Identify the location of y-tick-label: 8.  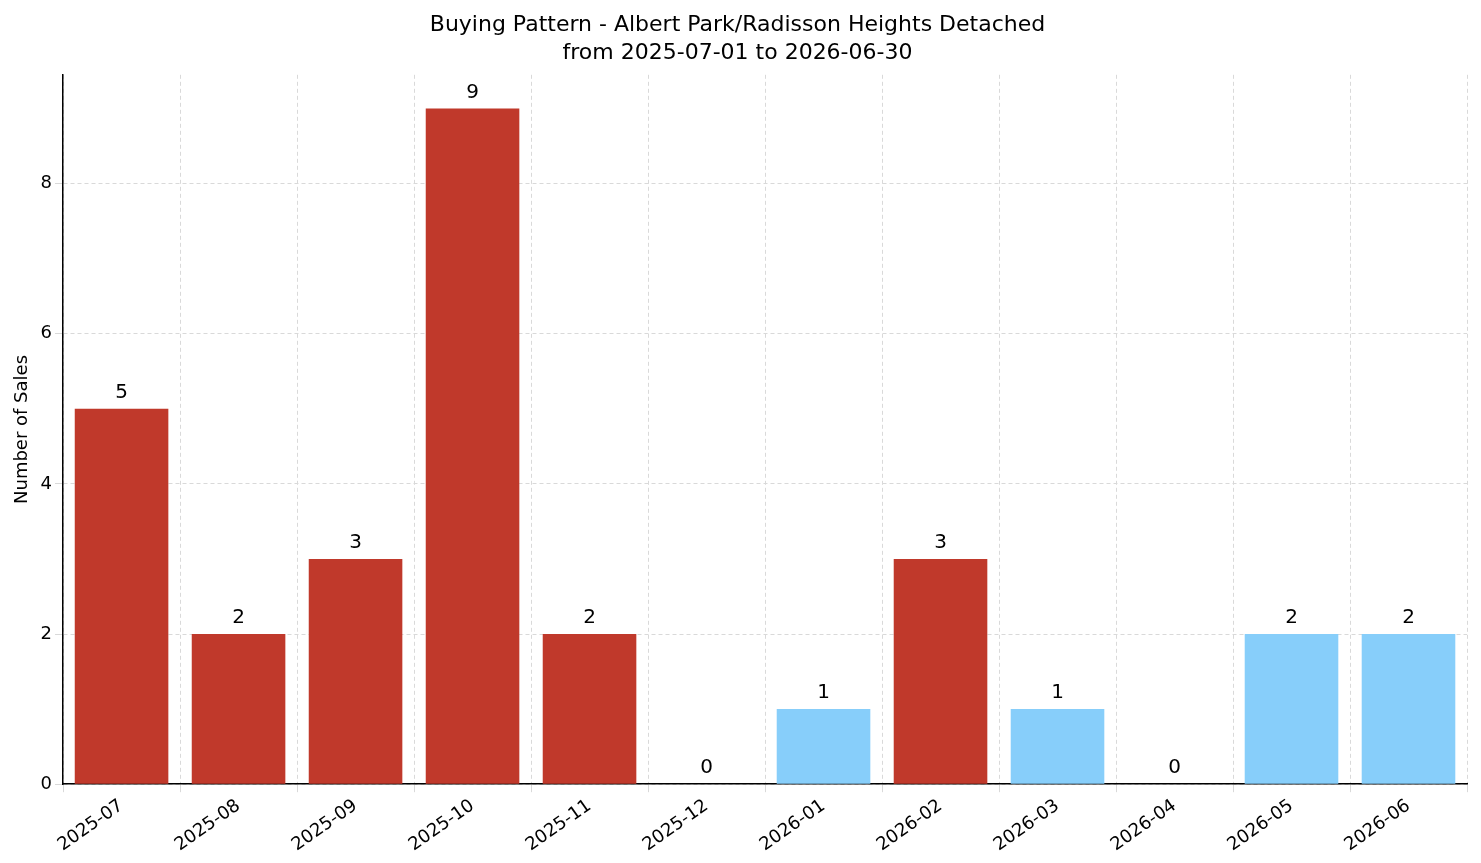
(46, 182).